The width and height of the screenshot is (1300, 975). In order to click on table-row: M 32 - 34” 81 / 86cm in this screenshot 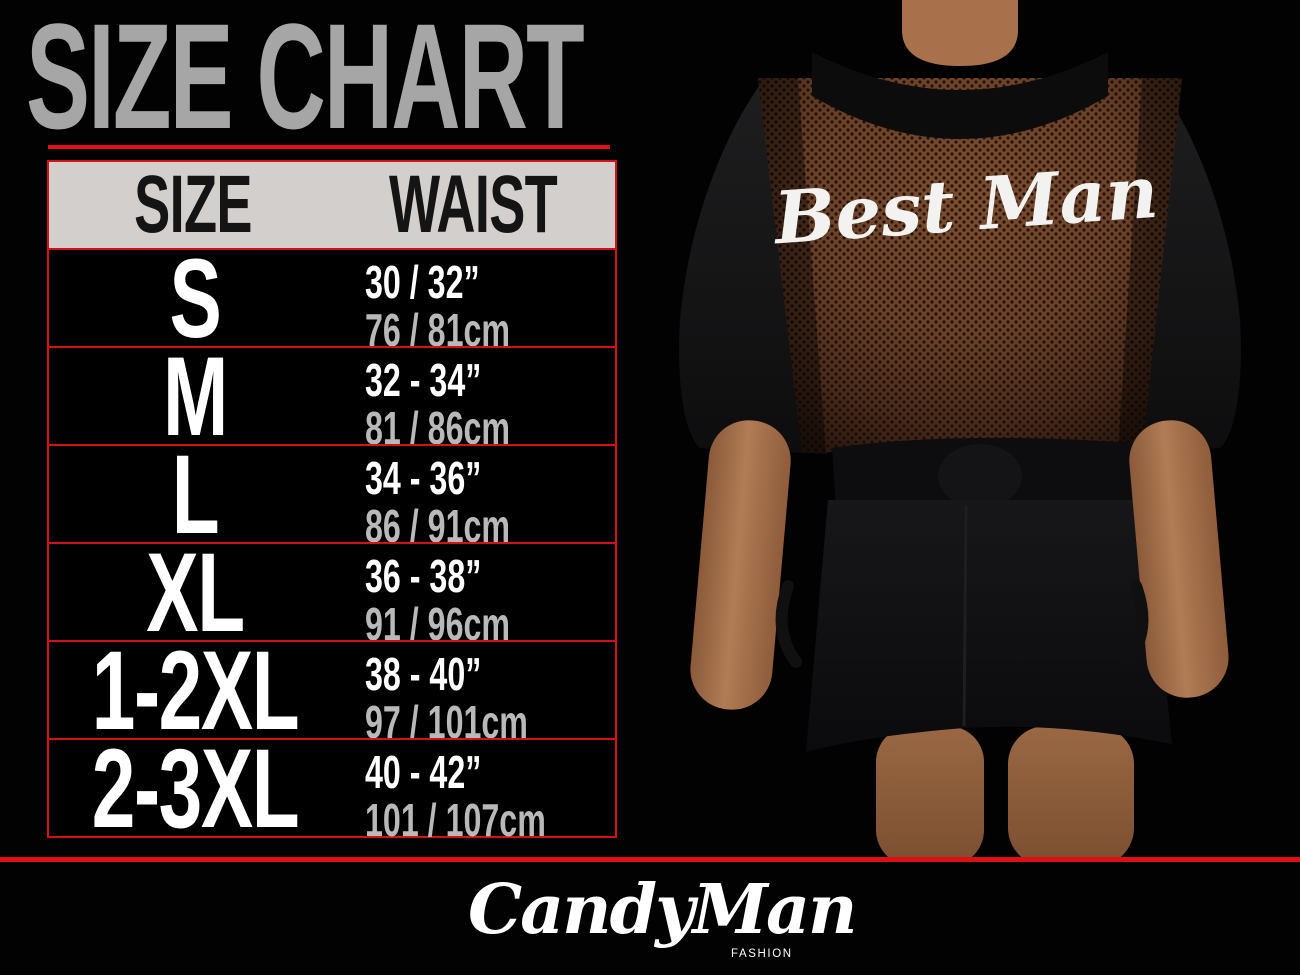, I will do `click(332, 397)`.